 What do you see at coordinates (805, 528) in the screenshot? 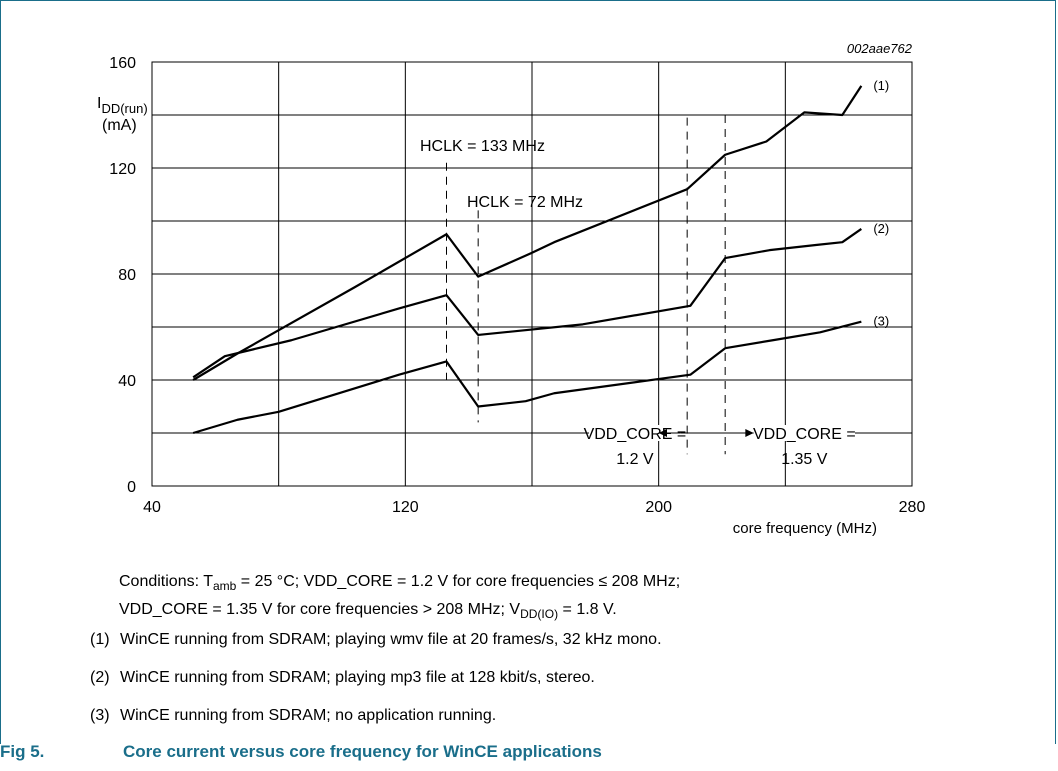
I see `x-axis-label: core frequency (MHz)` at bounding box center [805, 528].